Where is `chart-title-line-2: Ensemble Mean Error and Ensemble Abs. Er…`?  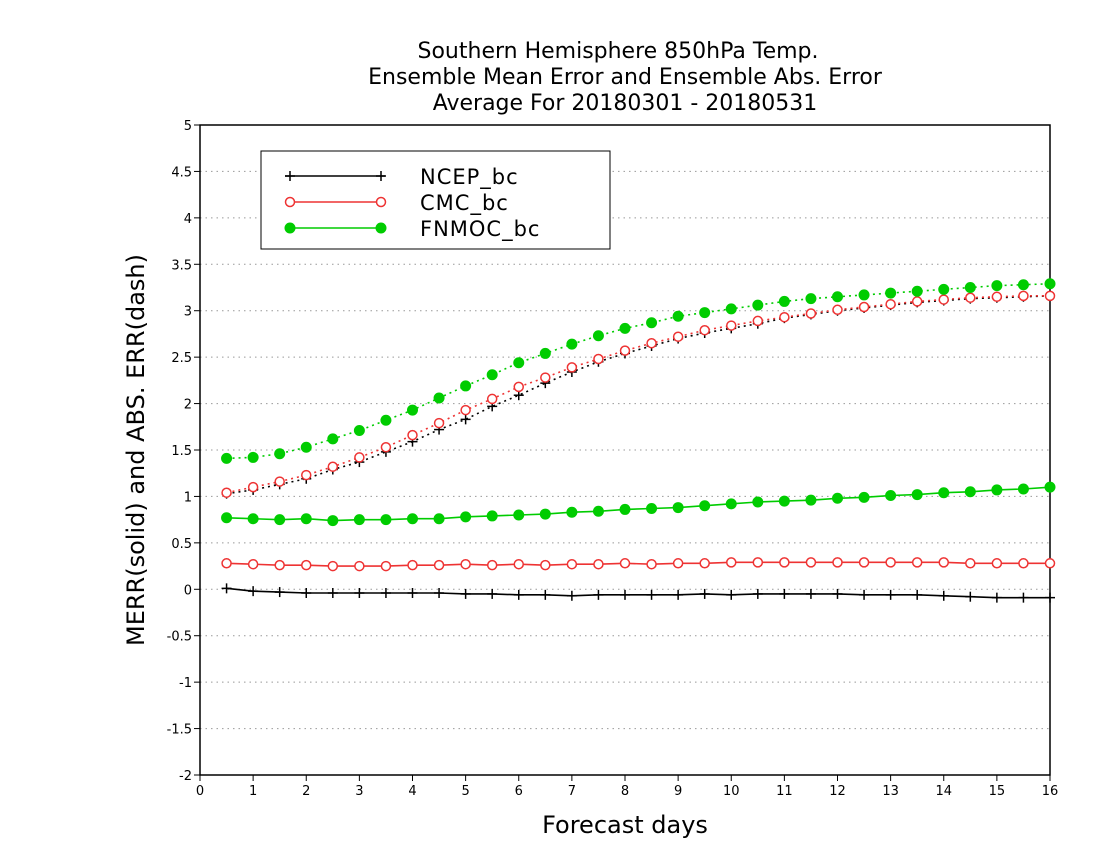
chart-title-line-2: Ensemble Mean Error and Ensemble Abs. Er… is located at coordinates (625, 77).